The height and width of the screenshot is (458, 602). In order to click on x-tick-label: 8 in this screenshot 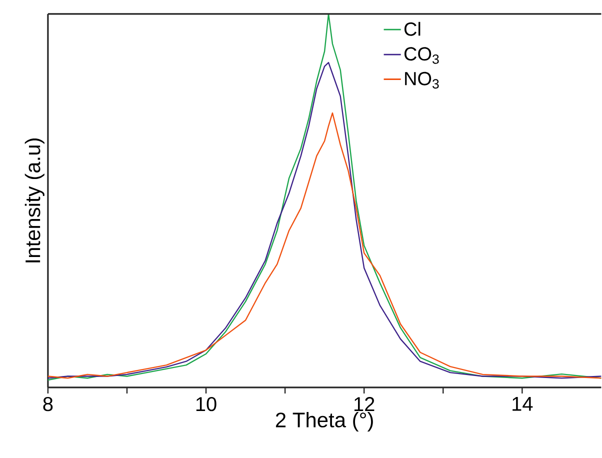, I will do `click(48, 403)`.